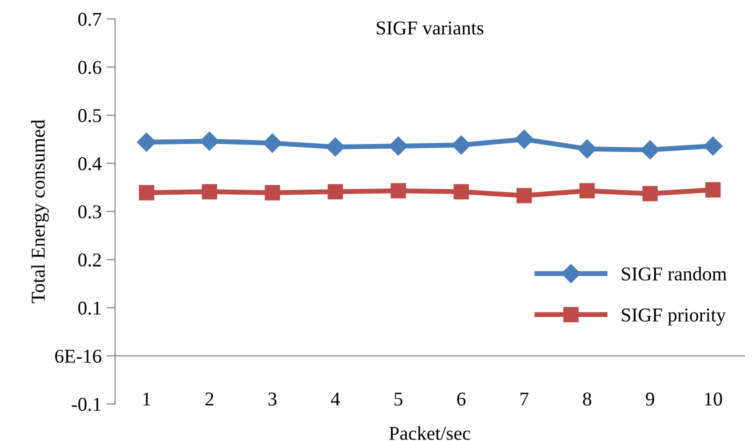  Describe the element at coordinates (524, 399) in the screenshot. I see `x-tick-label: 7` at that location.